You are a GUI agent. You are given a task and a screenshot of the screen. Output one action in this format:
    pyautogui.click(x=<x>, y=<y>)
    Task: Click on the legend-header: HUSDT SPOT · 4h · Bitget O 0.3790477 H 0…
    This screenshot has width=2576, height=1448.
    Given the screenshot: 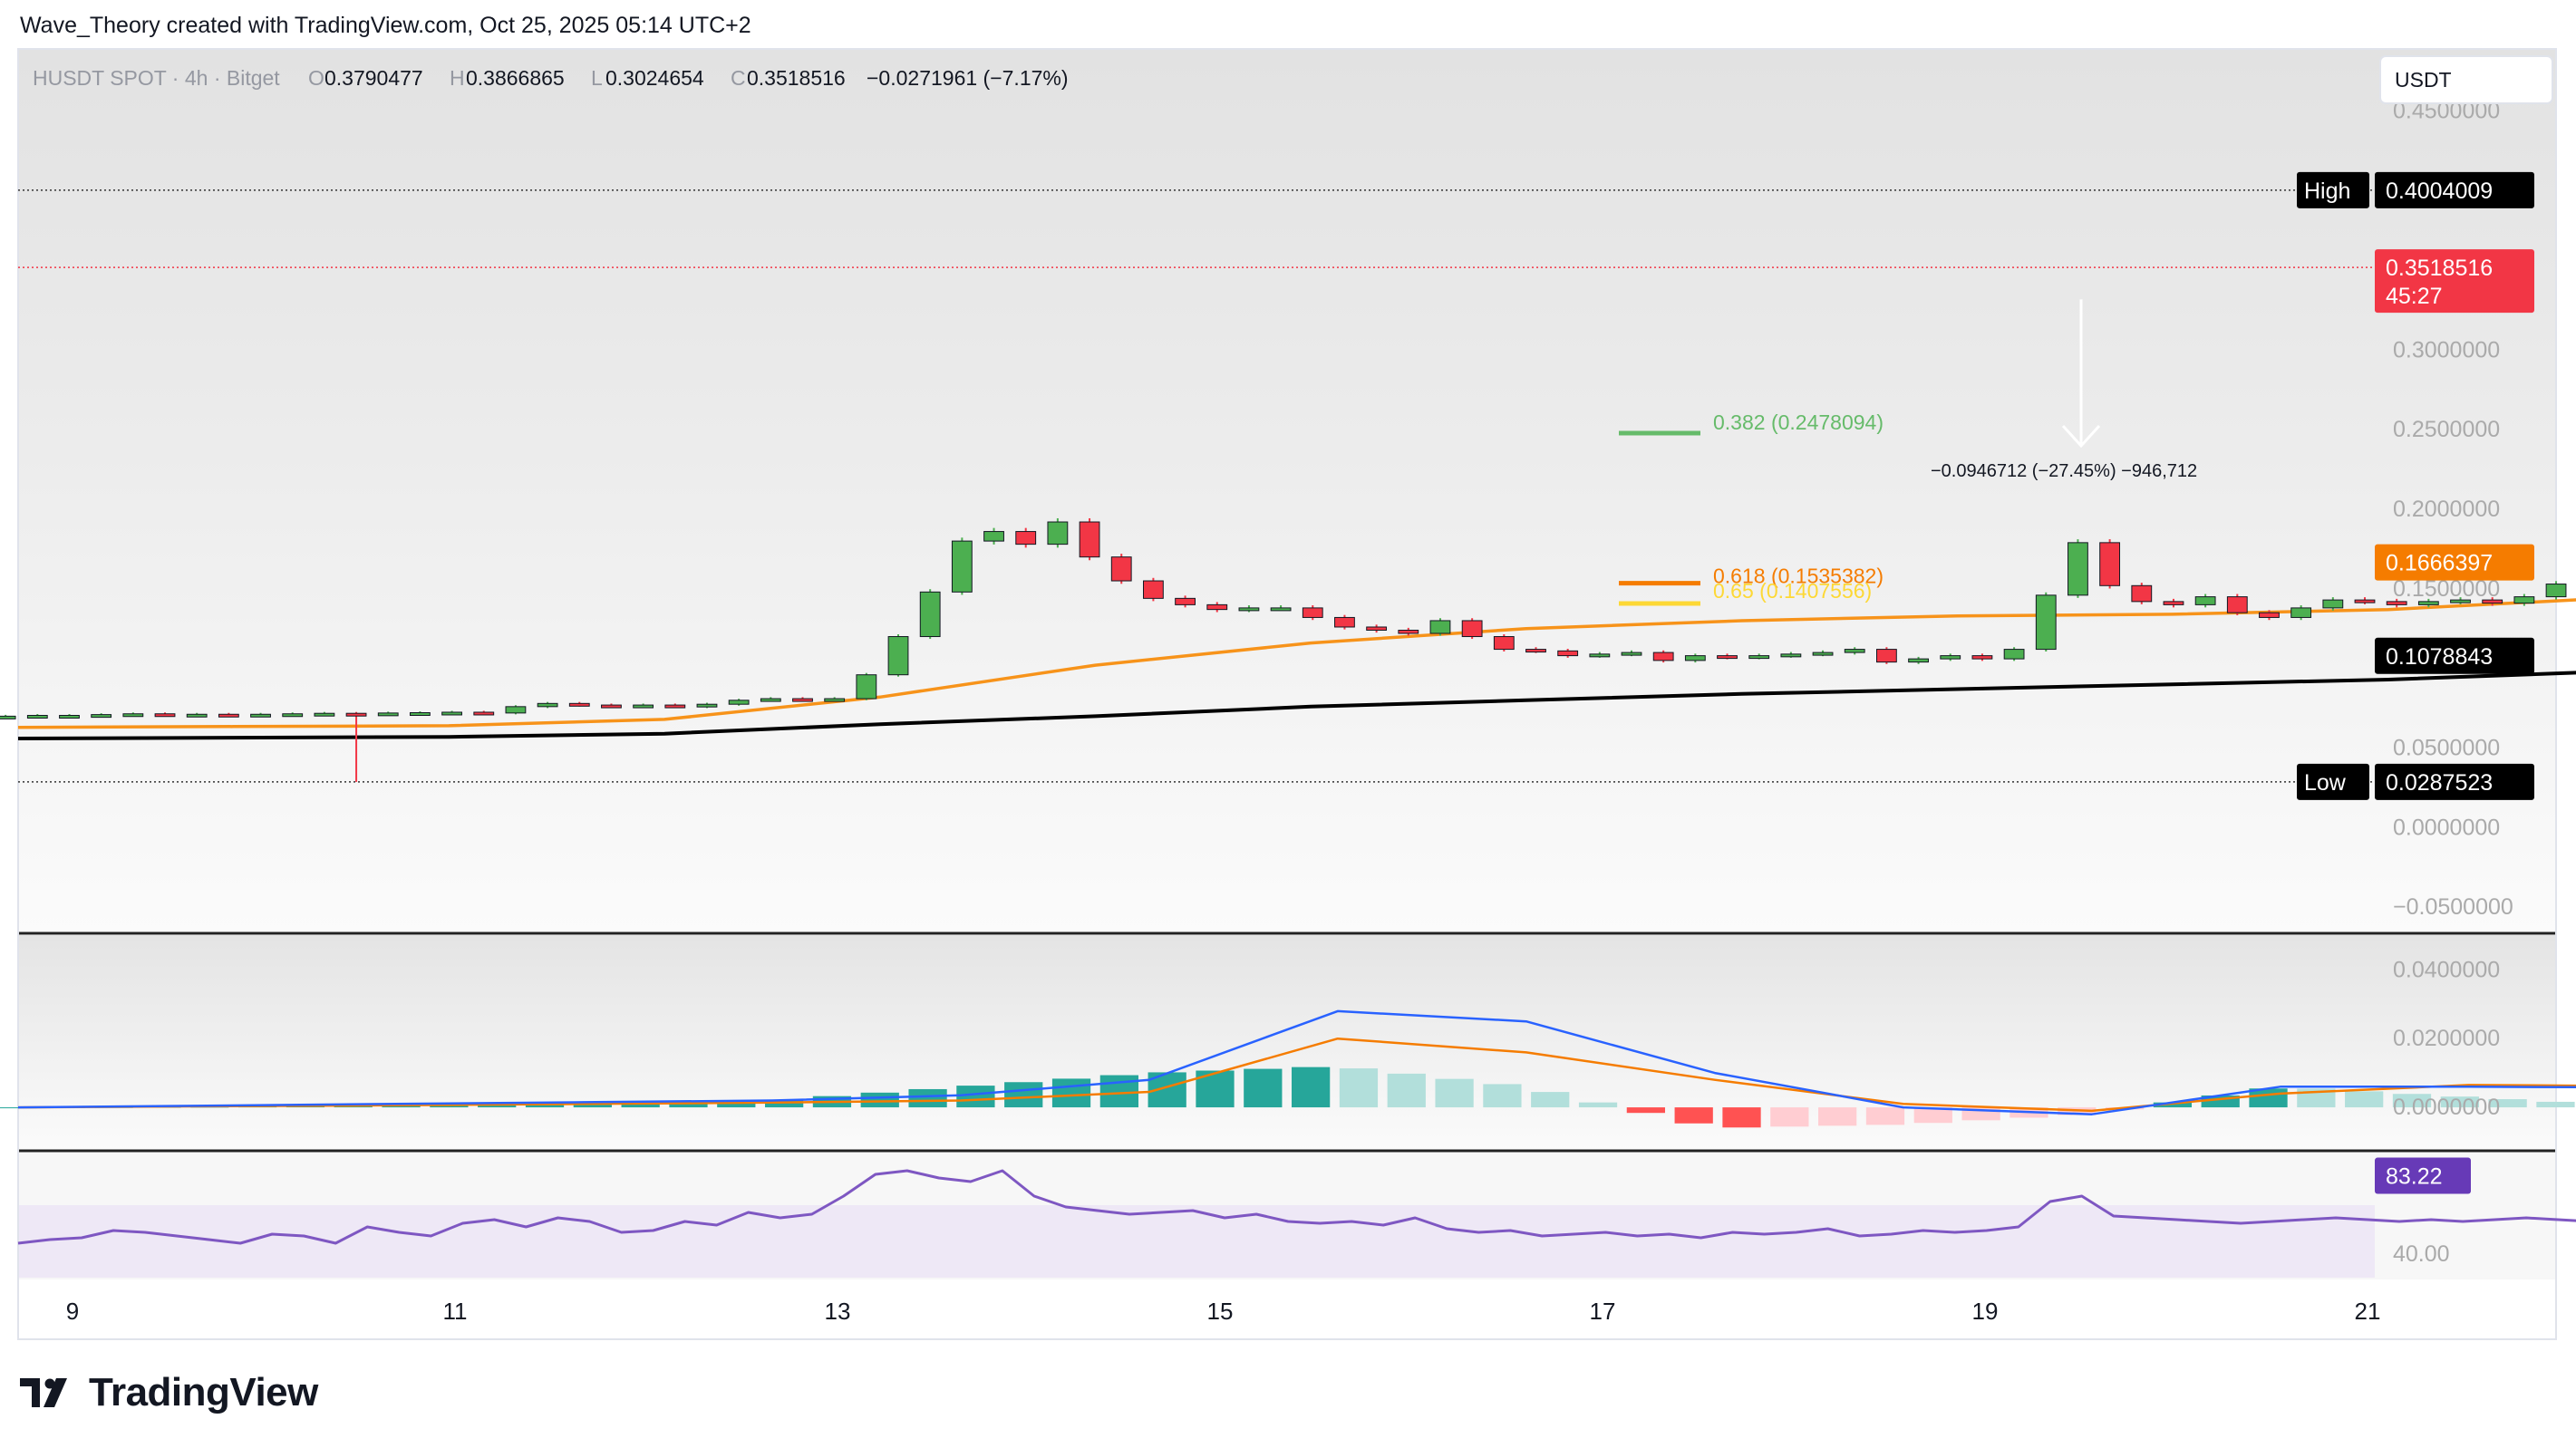 What is the action you would take?
    pyautogui.click(x=551, y=78)
    